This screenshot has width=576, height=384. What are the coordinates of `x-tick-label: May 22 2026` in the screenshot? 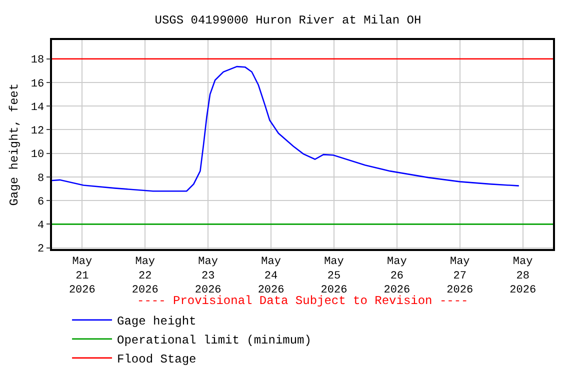 It's located at (145, 276).